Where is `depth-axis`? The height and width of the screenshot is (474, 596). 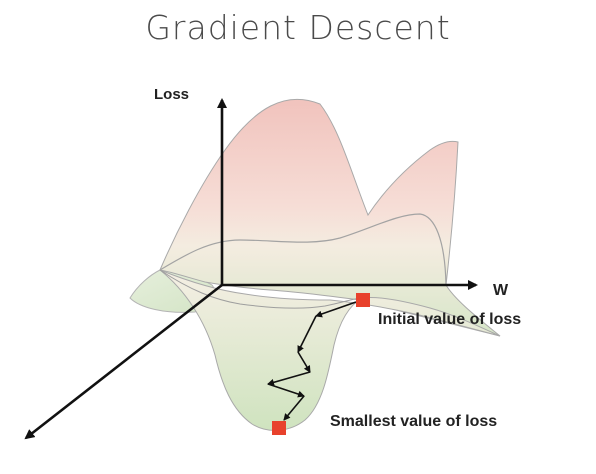 depth-axis is located at coordinates (123, 361).